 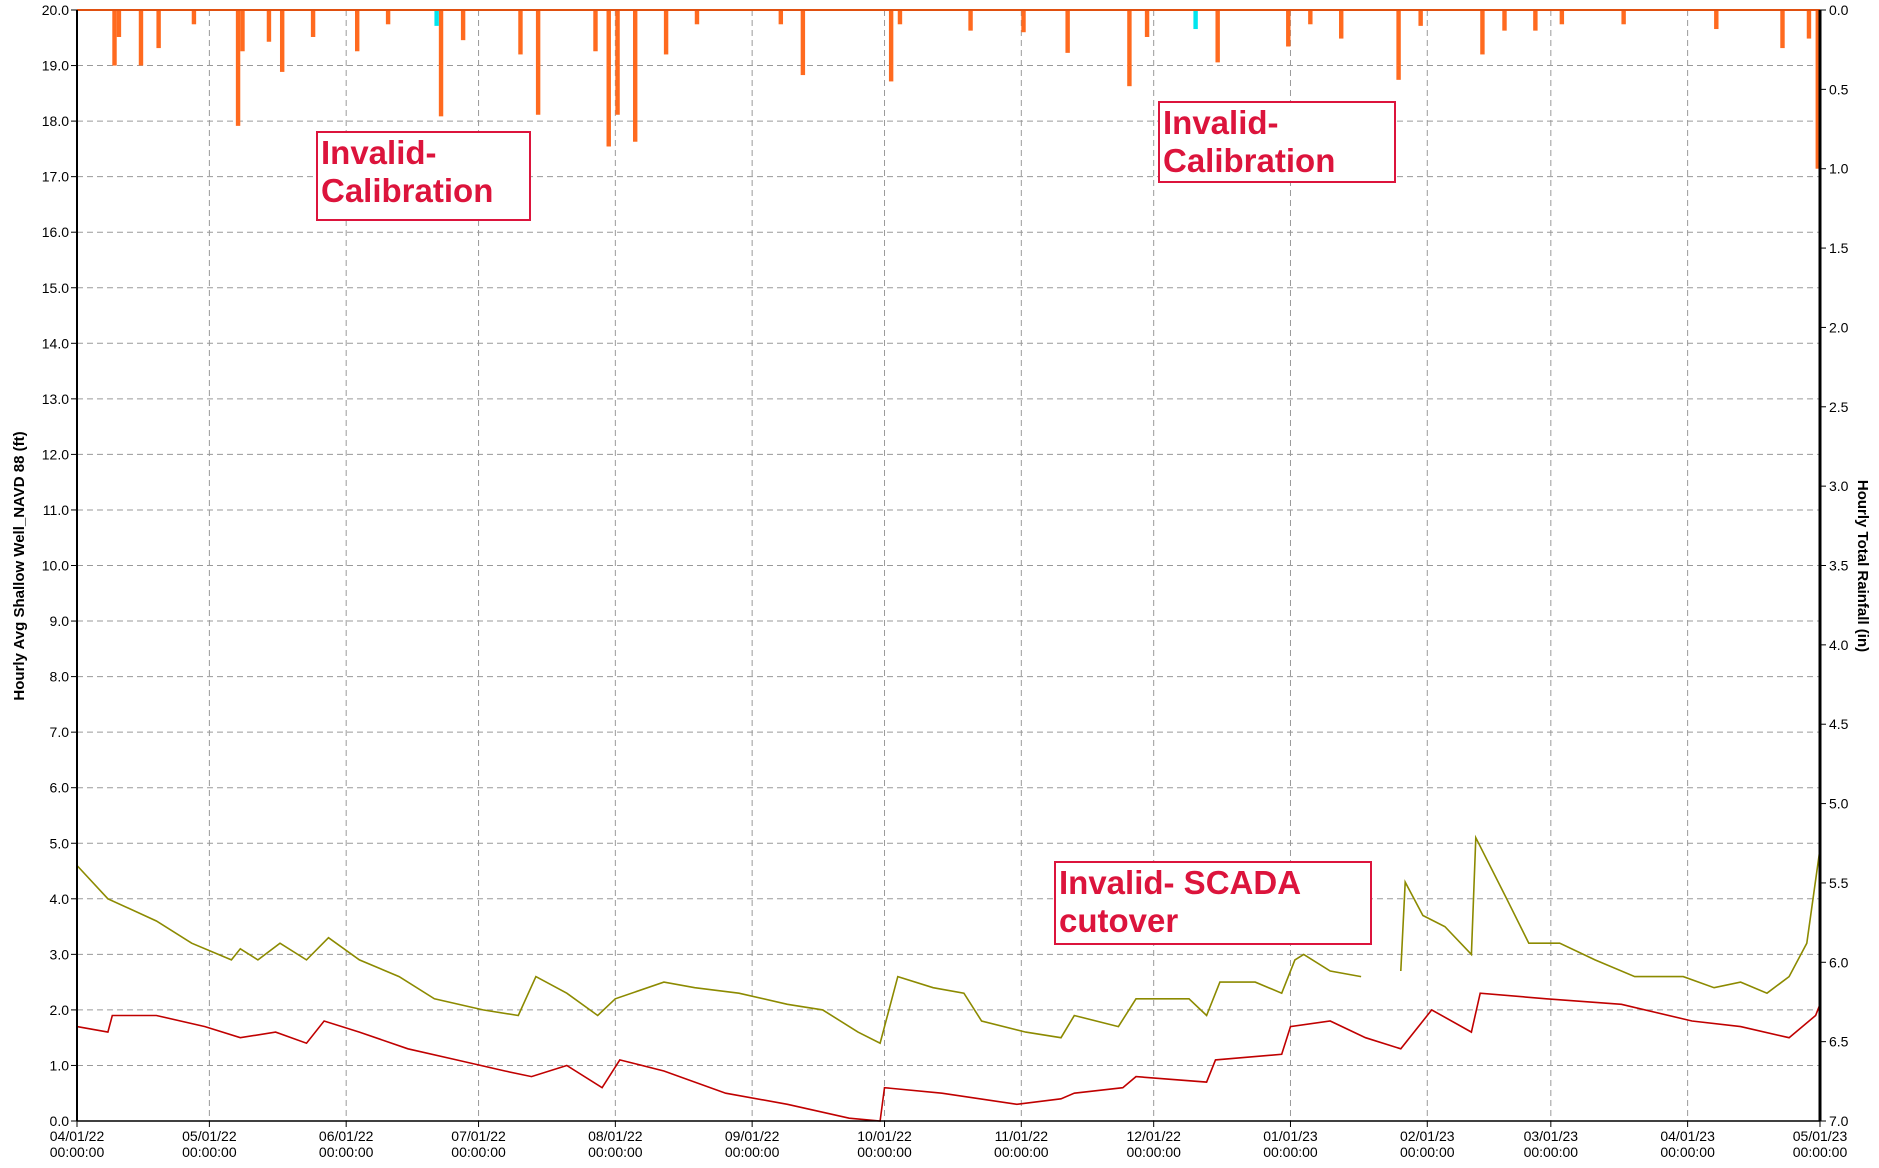 What do you see at coordinates (55, 399) in the screenshot?
I see `y-tick-label: 13.0` at bounding box center [55, 399].